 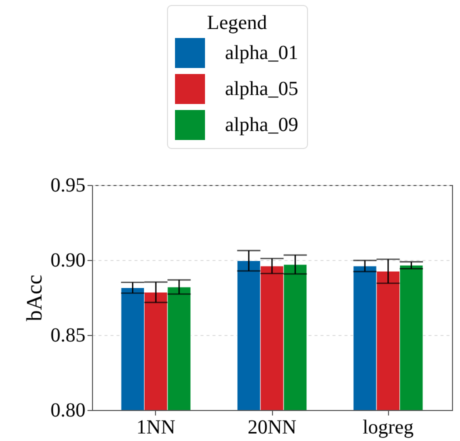 What do you see at coordinates (388, 427) in the screenshot?
I see `x-tick-label: logreg` at bounding box center [388, 427].